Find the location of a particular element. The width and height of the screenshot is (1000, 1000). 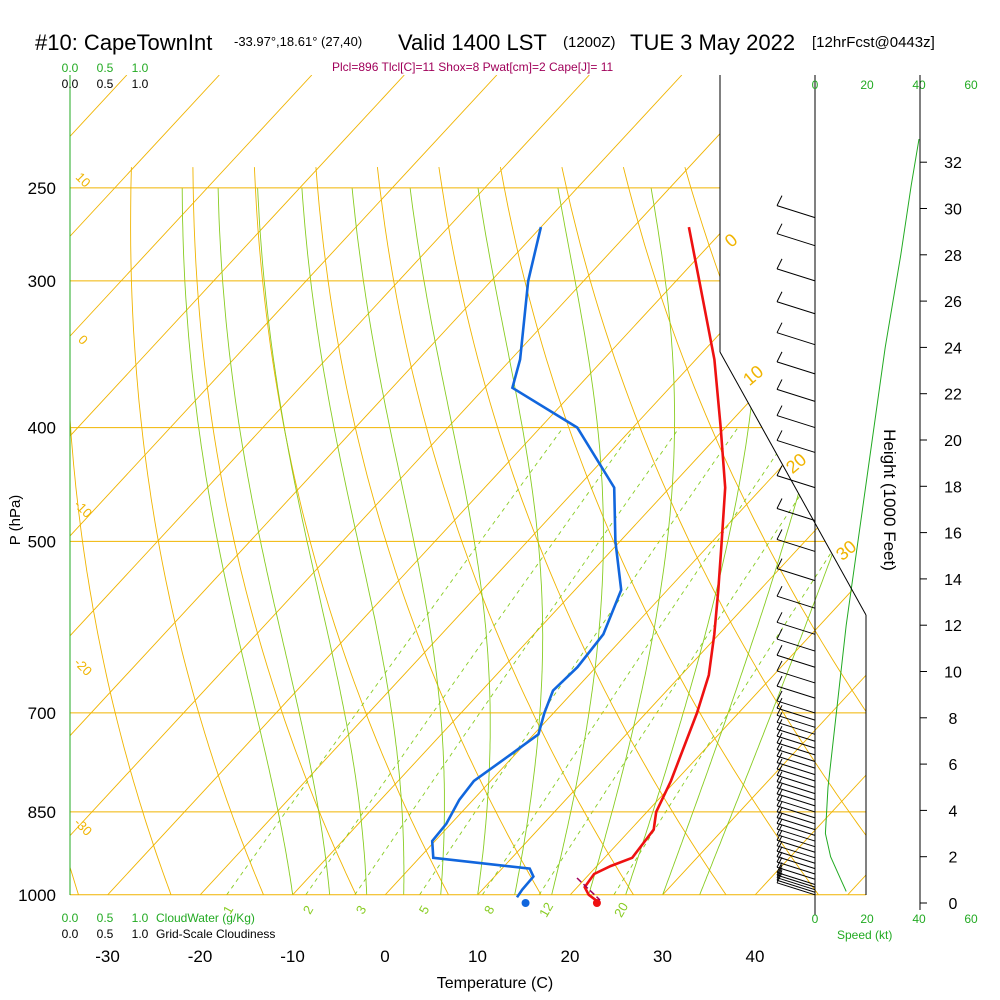

height-tick-label: 10 is located at coordinates (953, 673).